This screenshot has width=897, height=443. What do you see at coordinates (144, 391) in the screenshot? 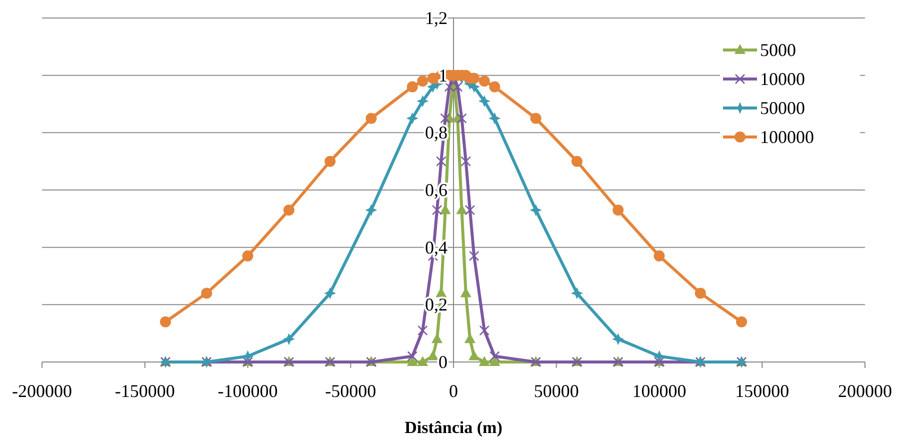
I see `x-tick-label: -150000` at bounding box center [144, 391].